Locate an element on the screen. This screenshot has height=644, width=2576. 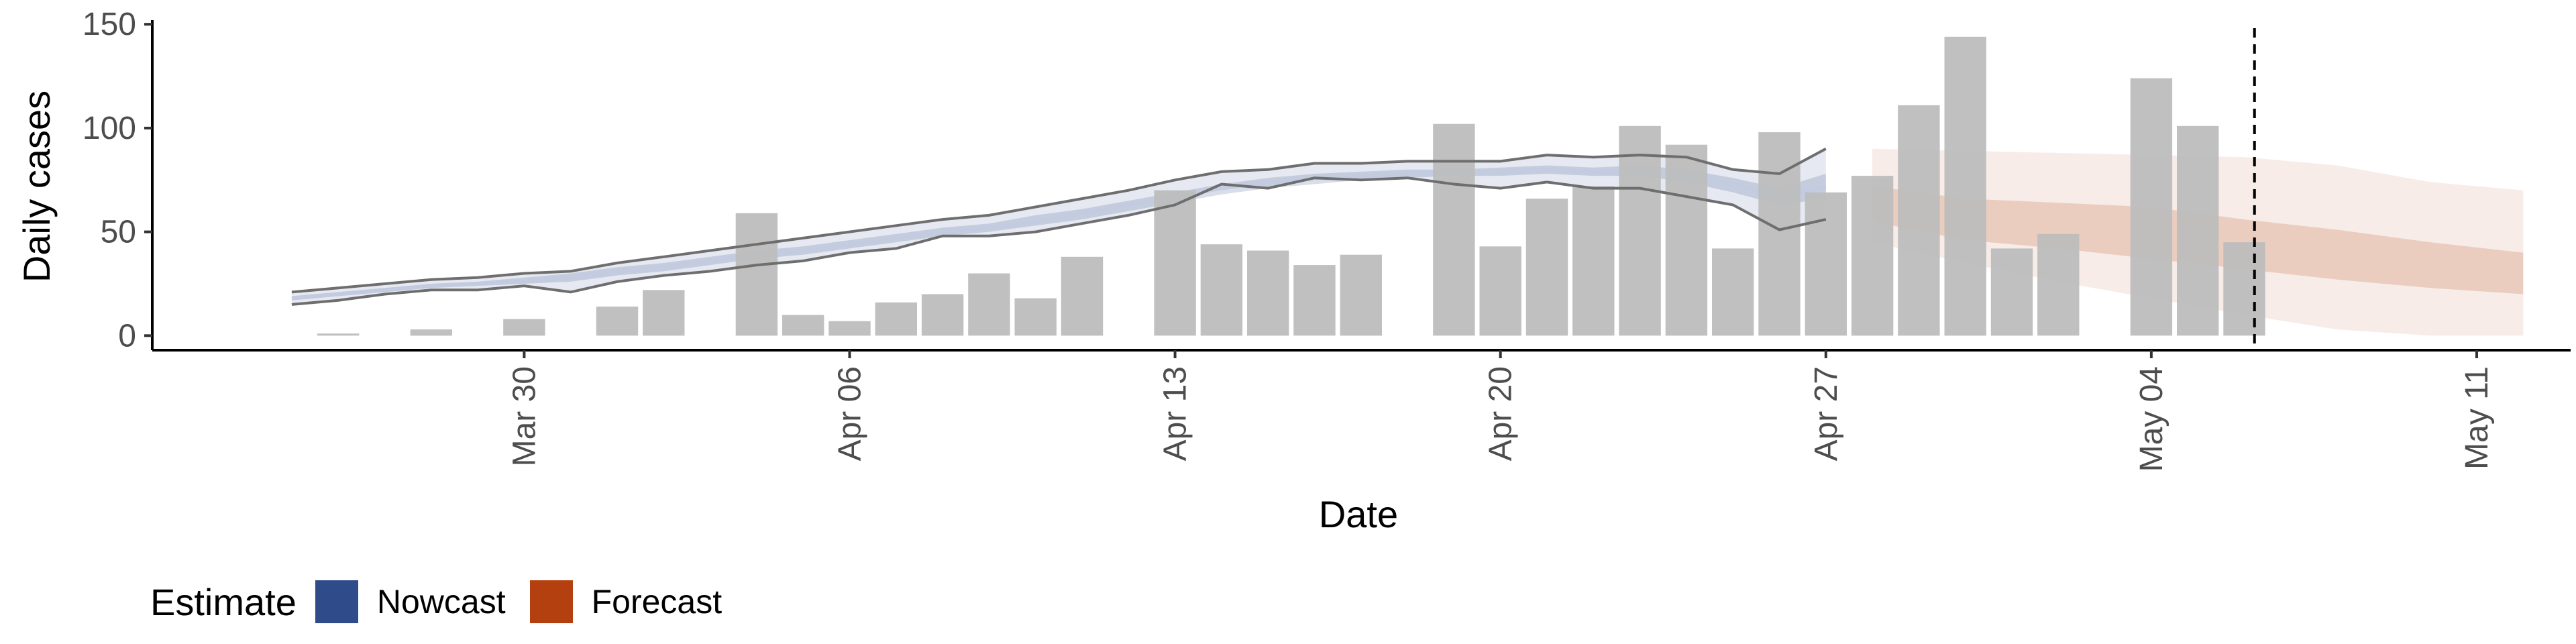
y-axis-title: Daily cases is located at coordinates (36, 186).